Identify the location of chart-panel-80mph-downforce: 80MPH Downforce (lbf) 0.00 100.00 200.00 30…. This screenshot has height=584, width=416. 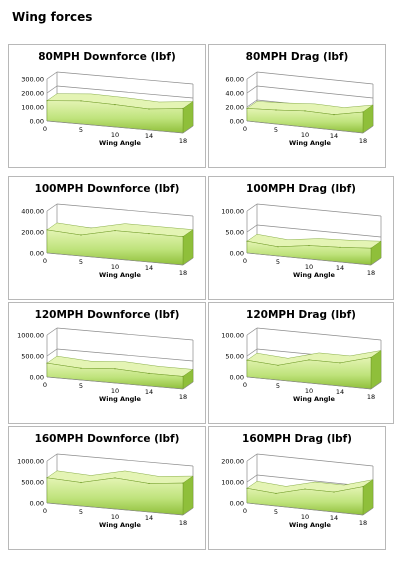
(107, 106).